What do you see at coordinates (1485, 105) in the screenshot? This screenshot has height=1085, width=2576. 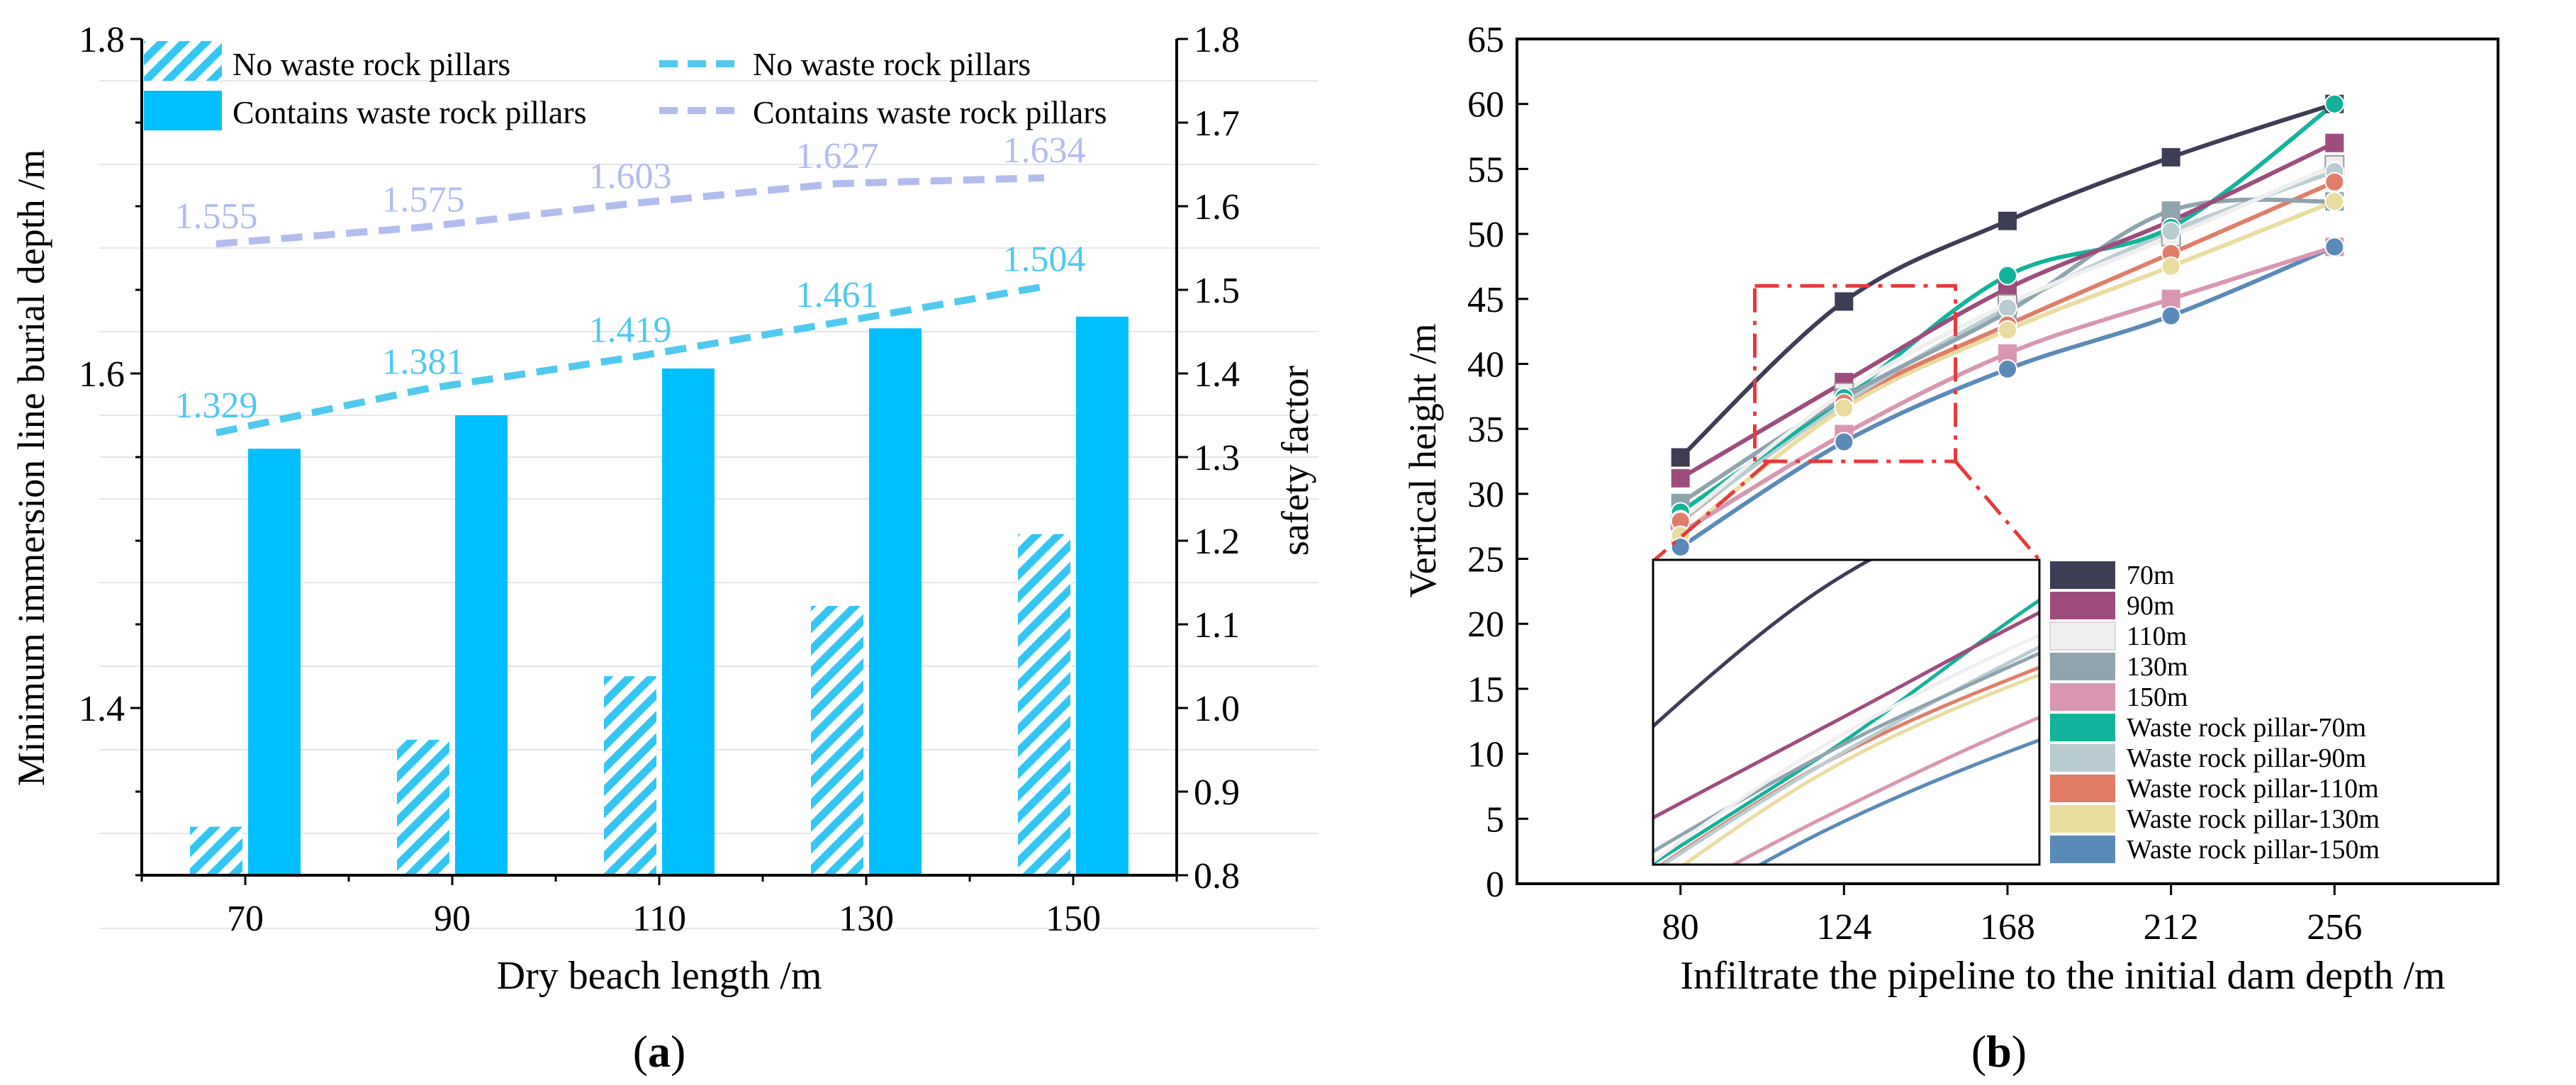 I see `tick-label-b-y: 60` at bounding box center [1485, 105].